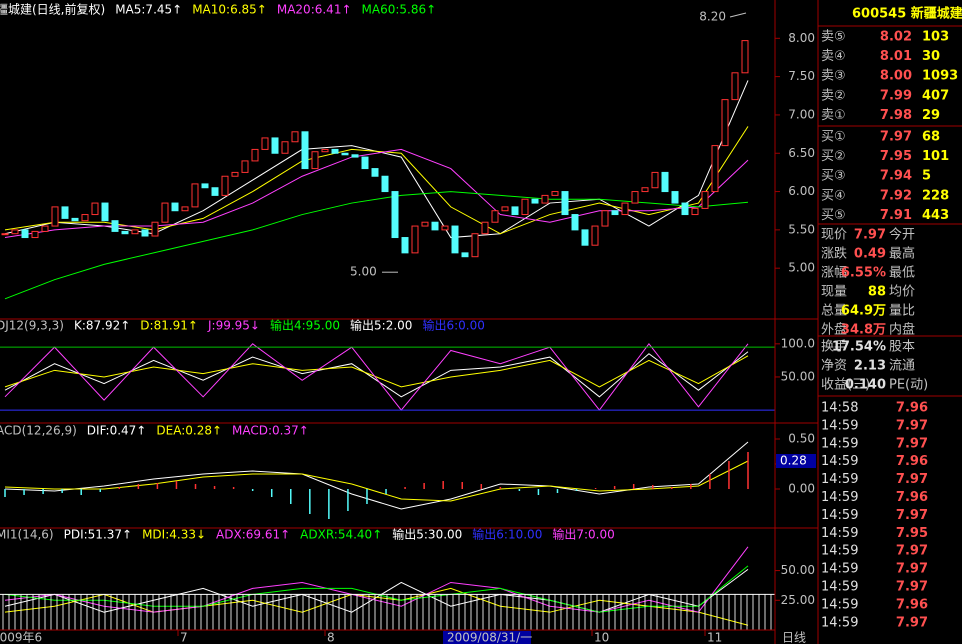 The width and height of the screenshot is (962, 644). Describe the element at coordinates (902, 330) in the screenshot. I see `info-label: 内盘` at that location.